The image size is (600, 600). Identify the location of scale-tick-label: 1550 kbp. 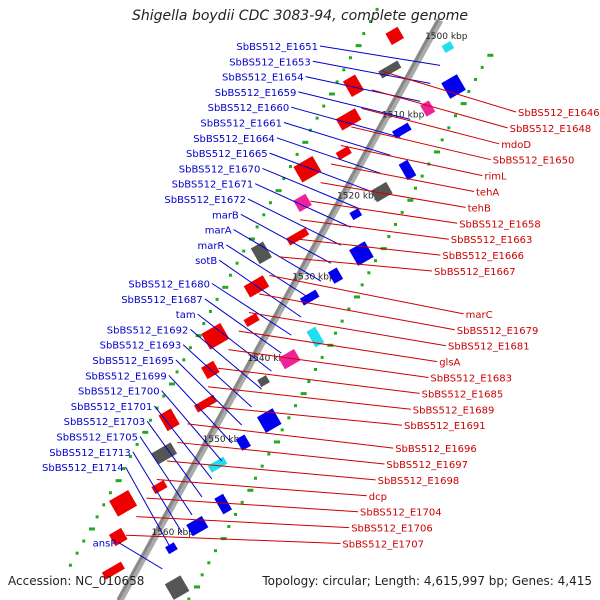
(224, 440).